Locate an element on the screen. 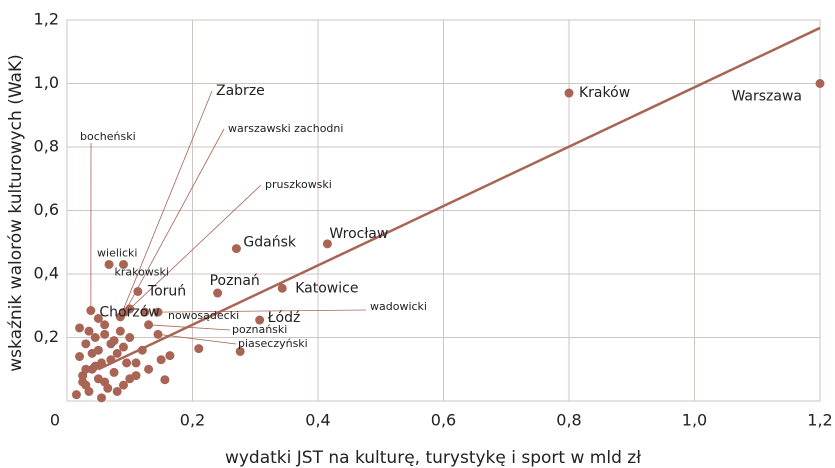 The image size is (835, 468). x-tick-label: 0,8 is located at coordinates (568, 420).